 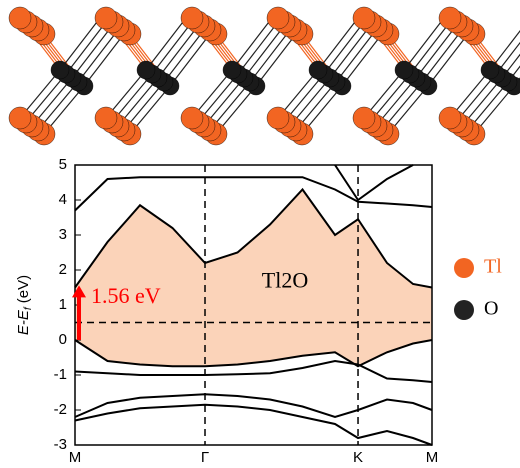 I want to click on y-tick-label: 0, so click(x=63, y=339).